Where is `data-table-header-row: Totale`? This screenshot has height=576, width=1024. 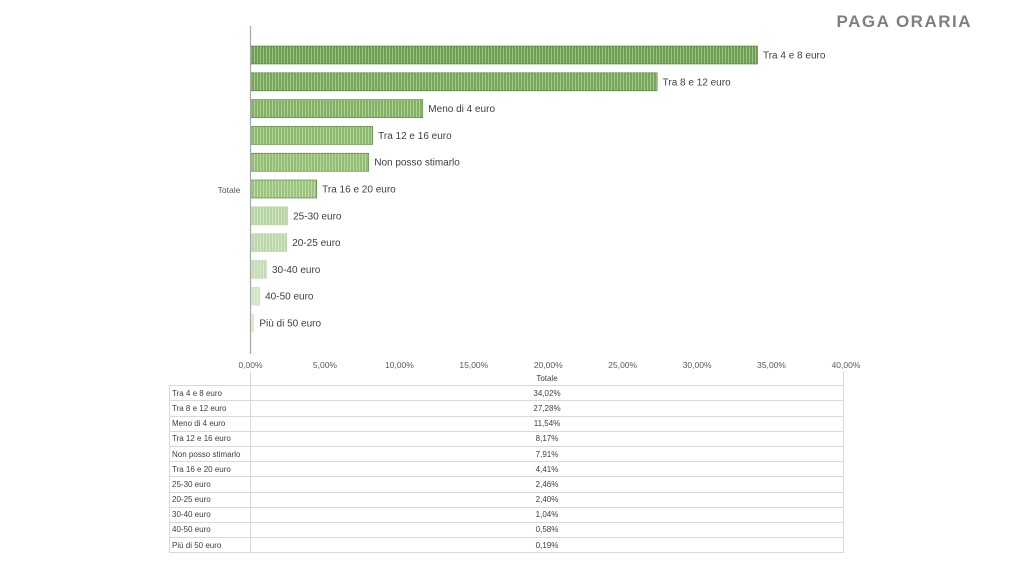 data-table-header-row: Totale is located at coordinates (506, 379).